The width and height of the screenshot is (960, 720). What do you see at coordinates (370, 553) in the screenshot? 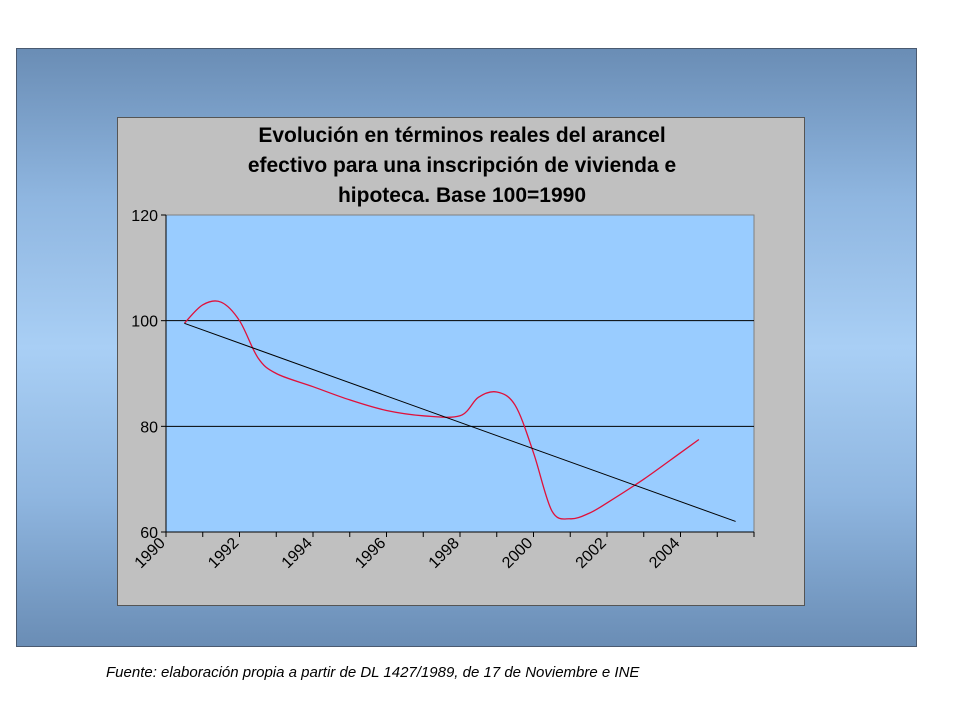
I see `x-tick-label: 1996` at bounding box center [370, 553].